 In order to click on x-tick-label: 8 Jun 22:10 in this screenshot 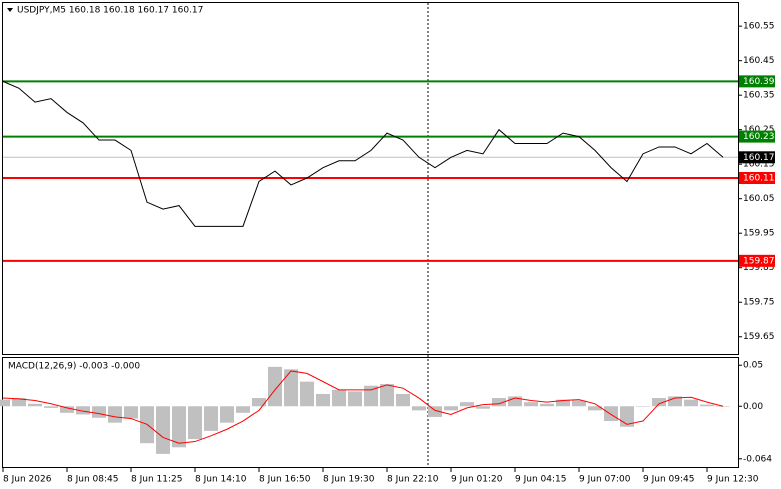, I will do `click(413, 480)`.